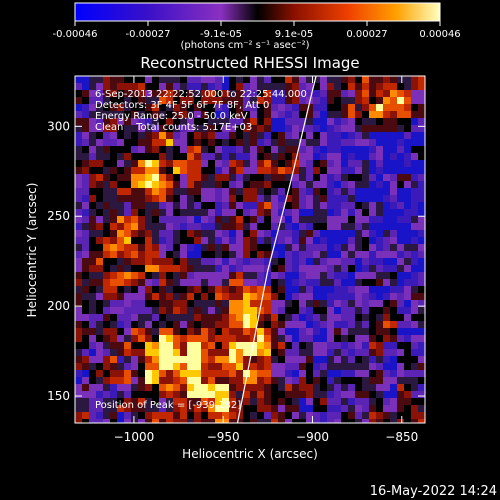 This screenshot has width=500, height=500. What do you see at coordinates (58, 306) in the screenshot?
I see `y-tick-label: 200` at bounding box center [58, 306].